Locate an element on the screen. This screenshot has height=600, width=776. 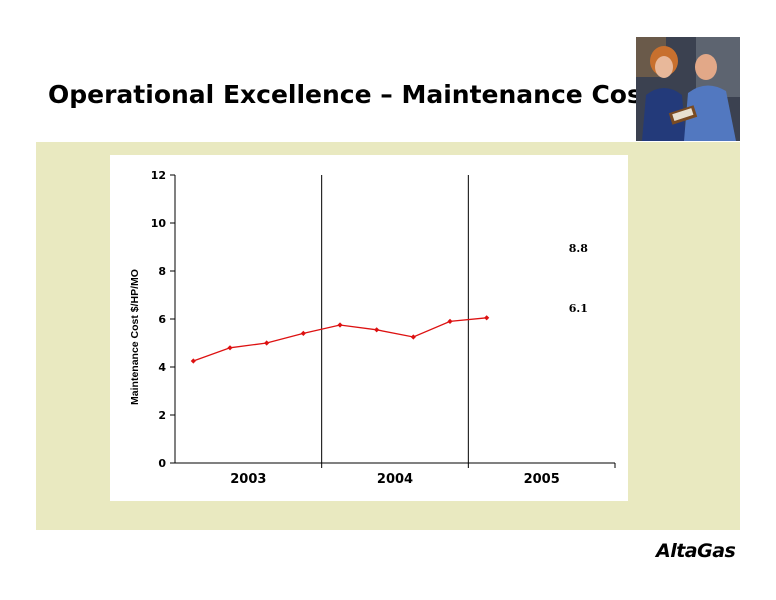
y-ticks: 0 2 4 6 8 10 12 is located at coordinates (163, 319).